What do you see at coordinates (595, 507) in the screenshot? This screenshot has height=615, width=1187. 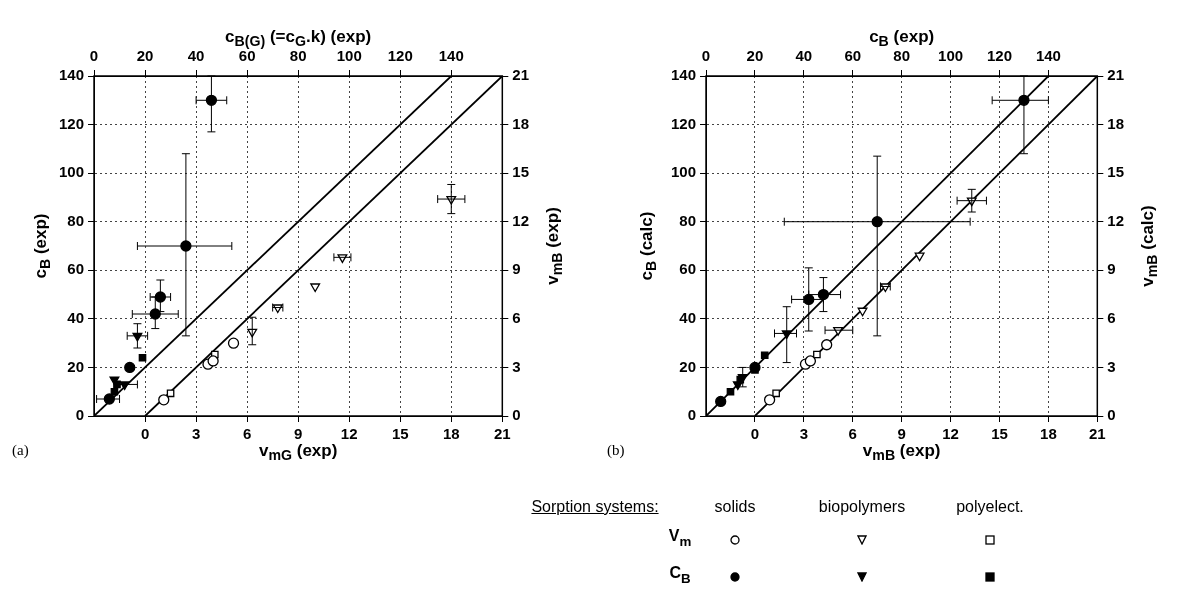 I see `text: Sorption systems:` at bounding box center [595, 507].